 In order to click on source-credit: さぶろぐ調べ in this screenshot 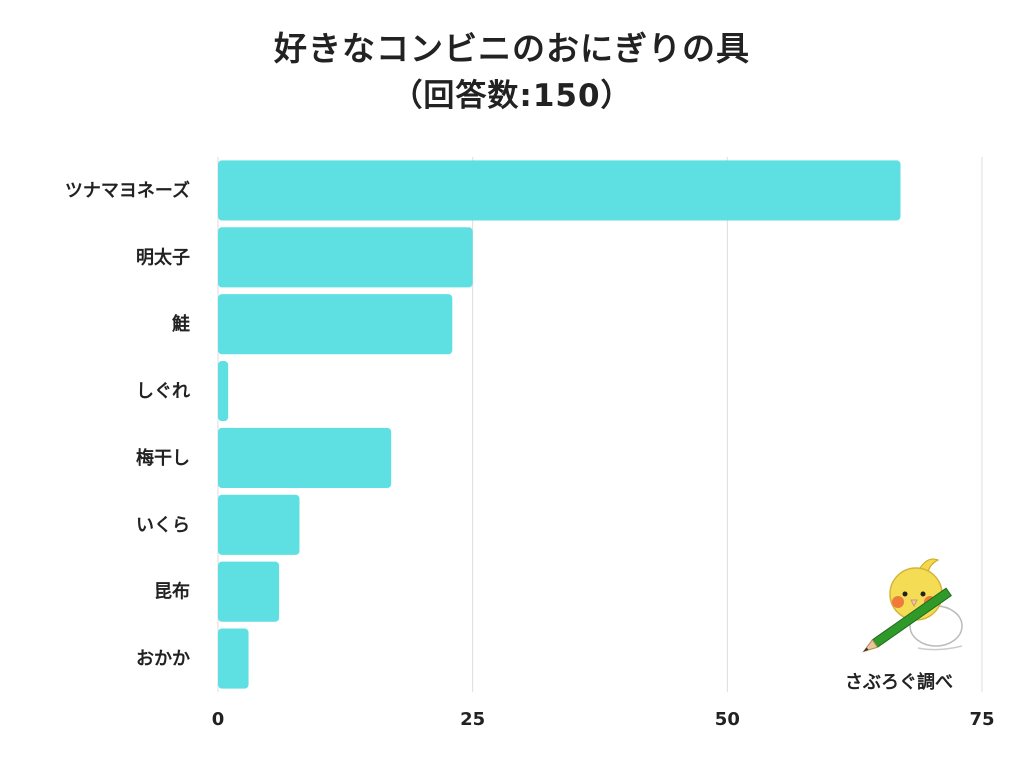, I will do `click(899, 682)`.